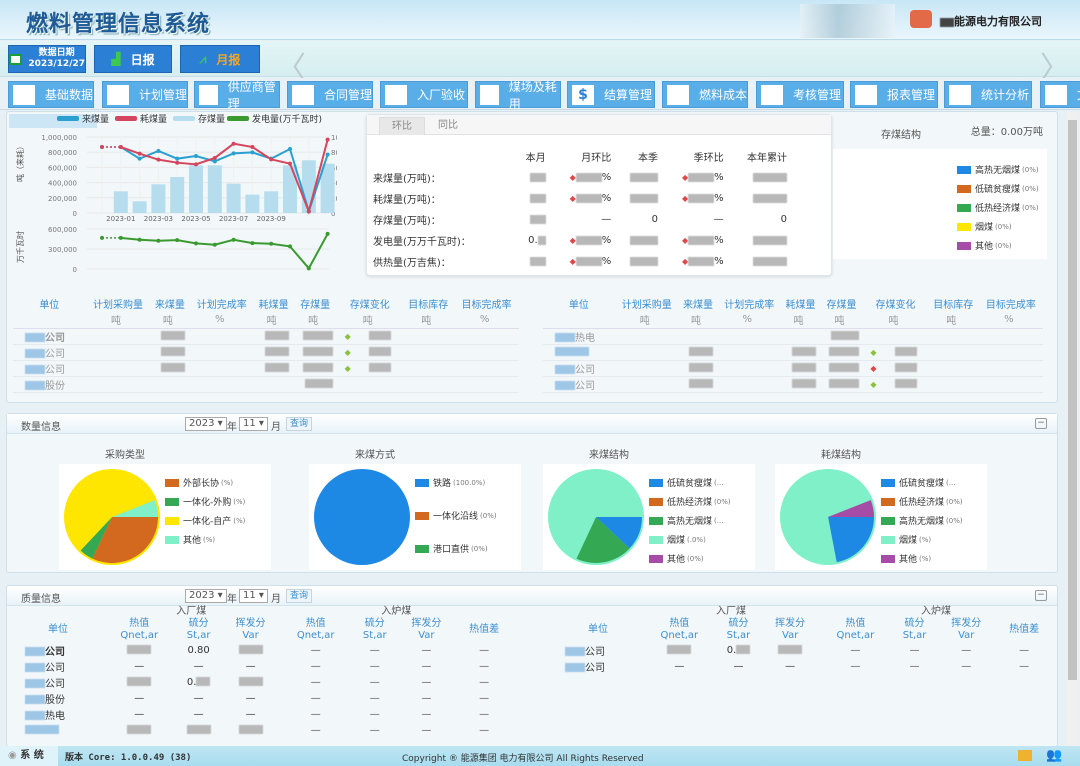  I want to click on contract-icon, so click(303, 94).